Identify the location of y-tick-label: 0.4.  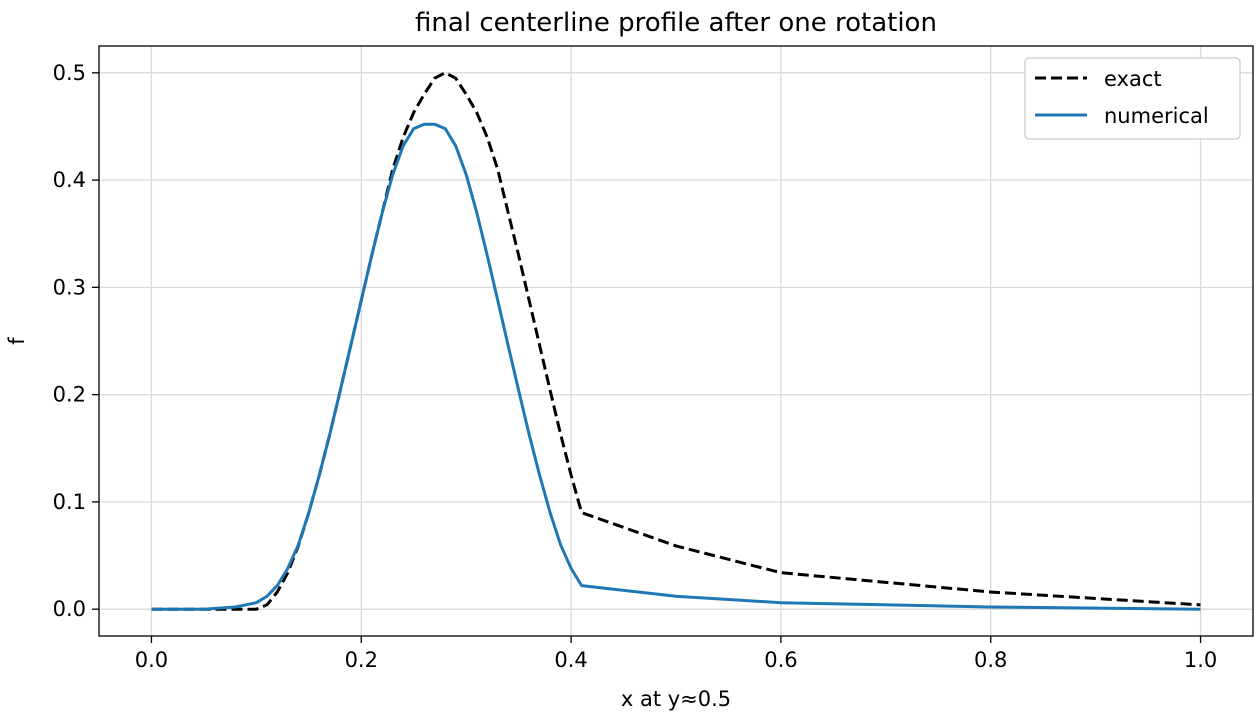
(69, 180).